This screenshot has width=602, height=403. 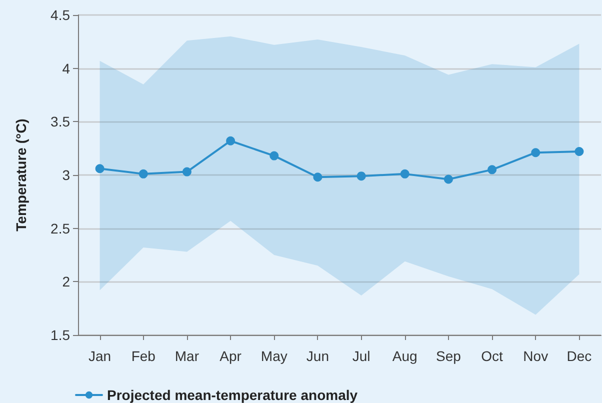 What do you see at coordinates (60, 122) in the screenshot?
I see `y-tick-label: 3.5` at bounding box center [60, 122].